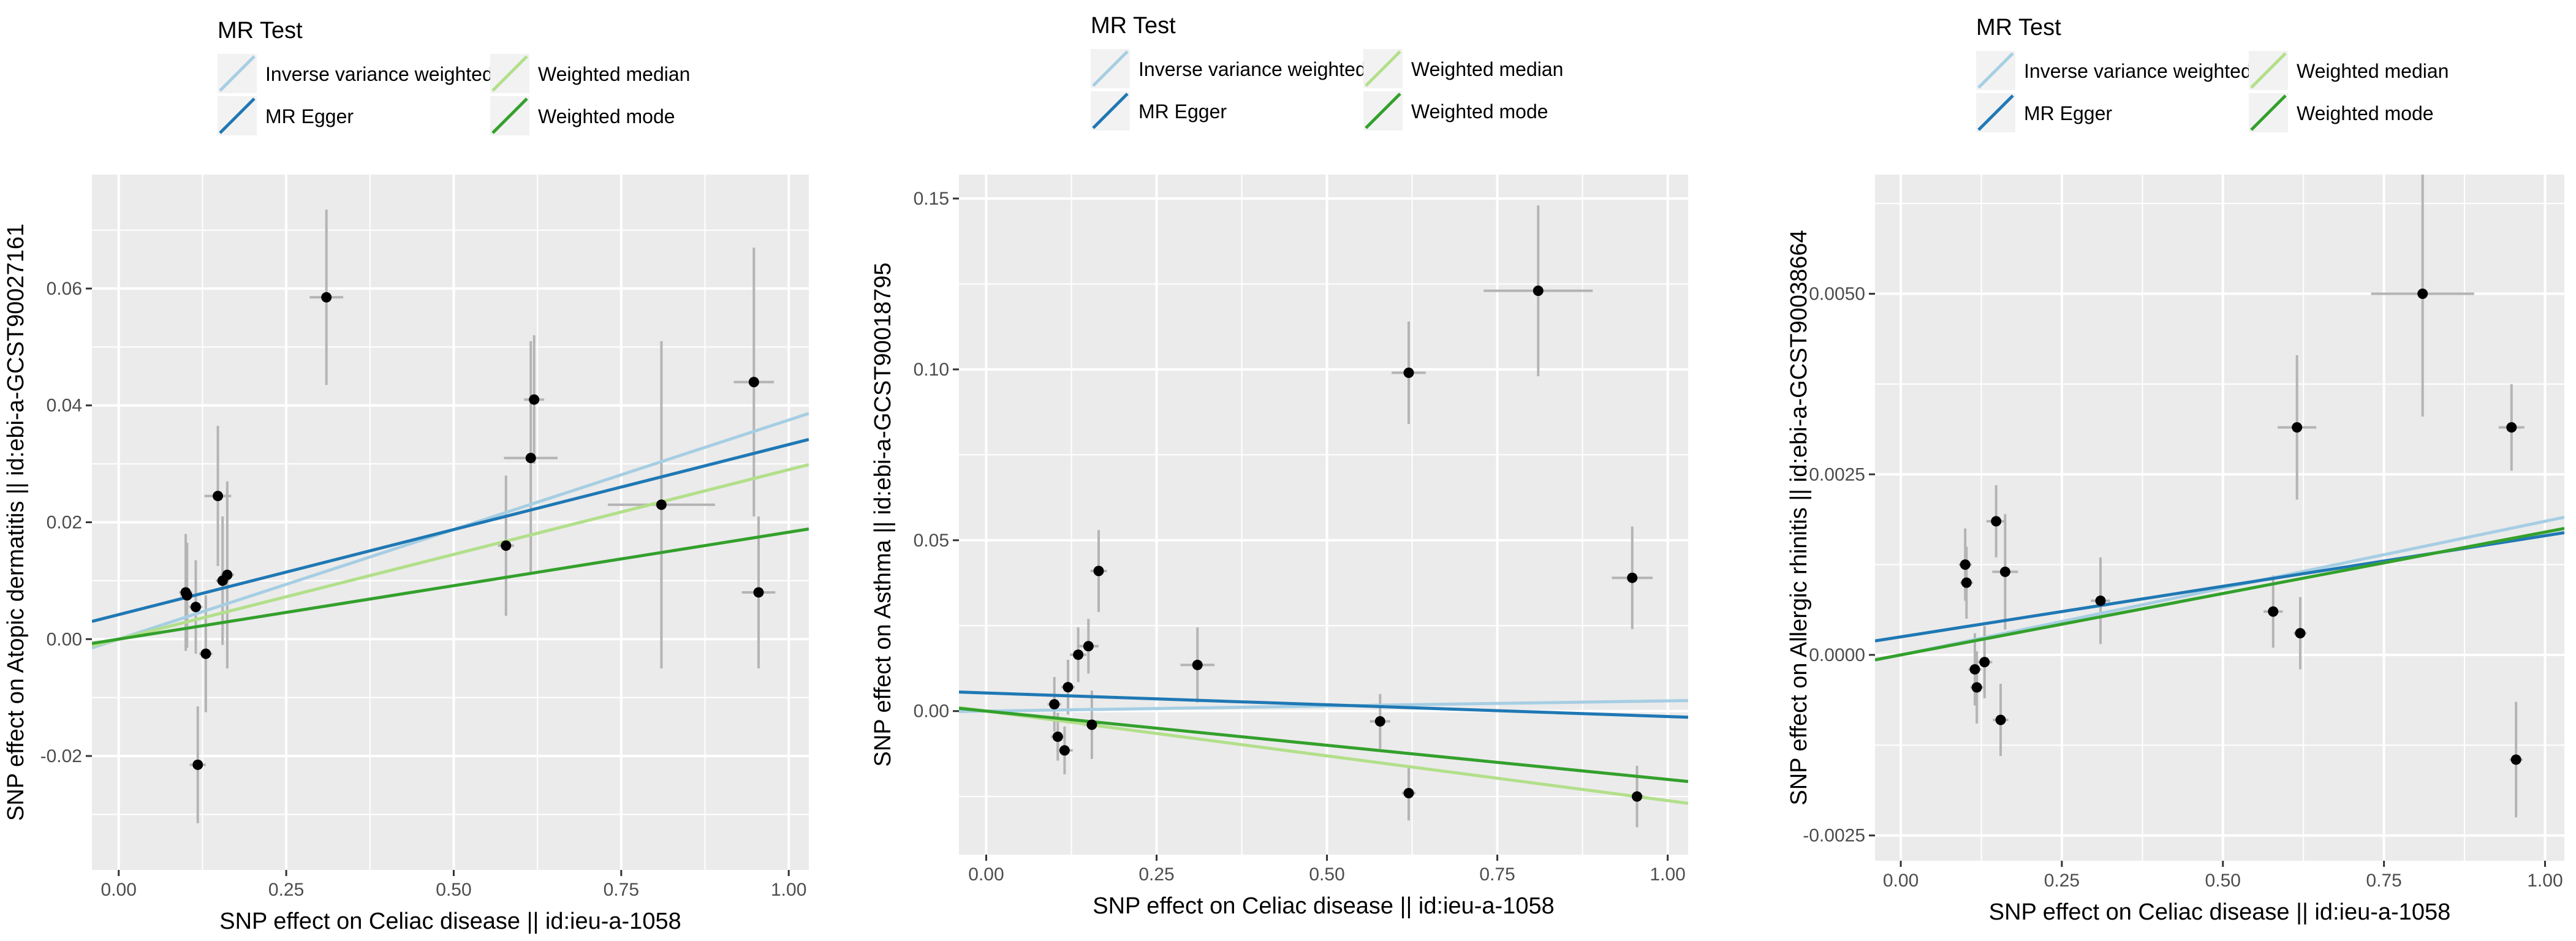 This screenshot has width=2576, height=941. Describe the element at coordinates (1834, 836) in the screenshot. I see `y-tick-label: -0.0025` at that location.